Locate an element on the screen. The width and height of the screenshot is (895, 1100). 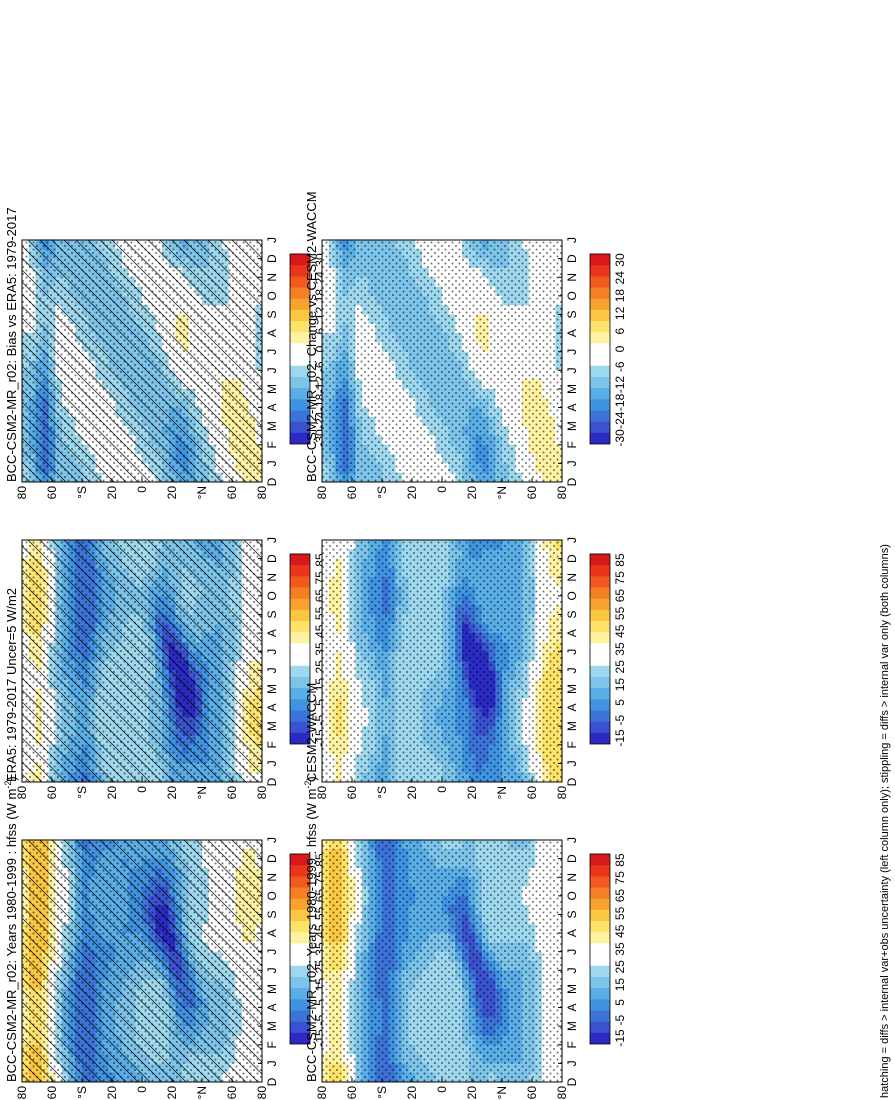
colorbar-label: -15 is located at coordinates (620, 1038).